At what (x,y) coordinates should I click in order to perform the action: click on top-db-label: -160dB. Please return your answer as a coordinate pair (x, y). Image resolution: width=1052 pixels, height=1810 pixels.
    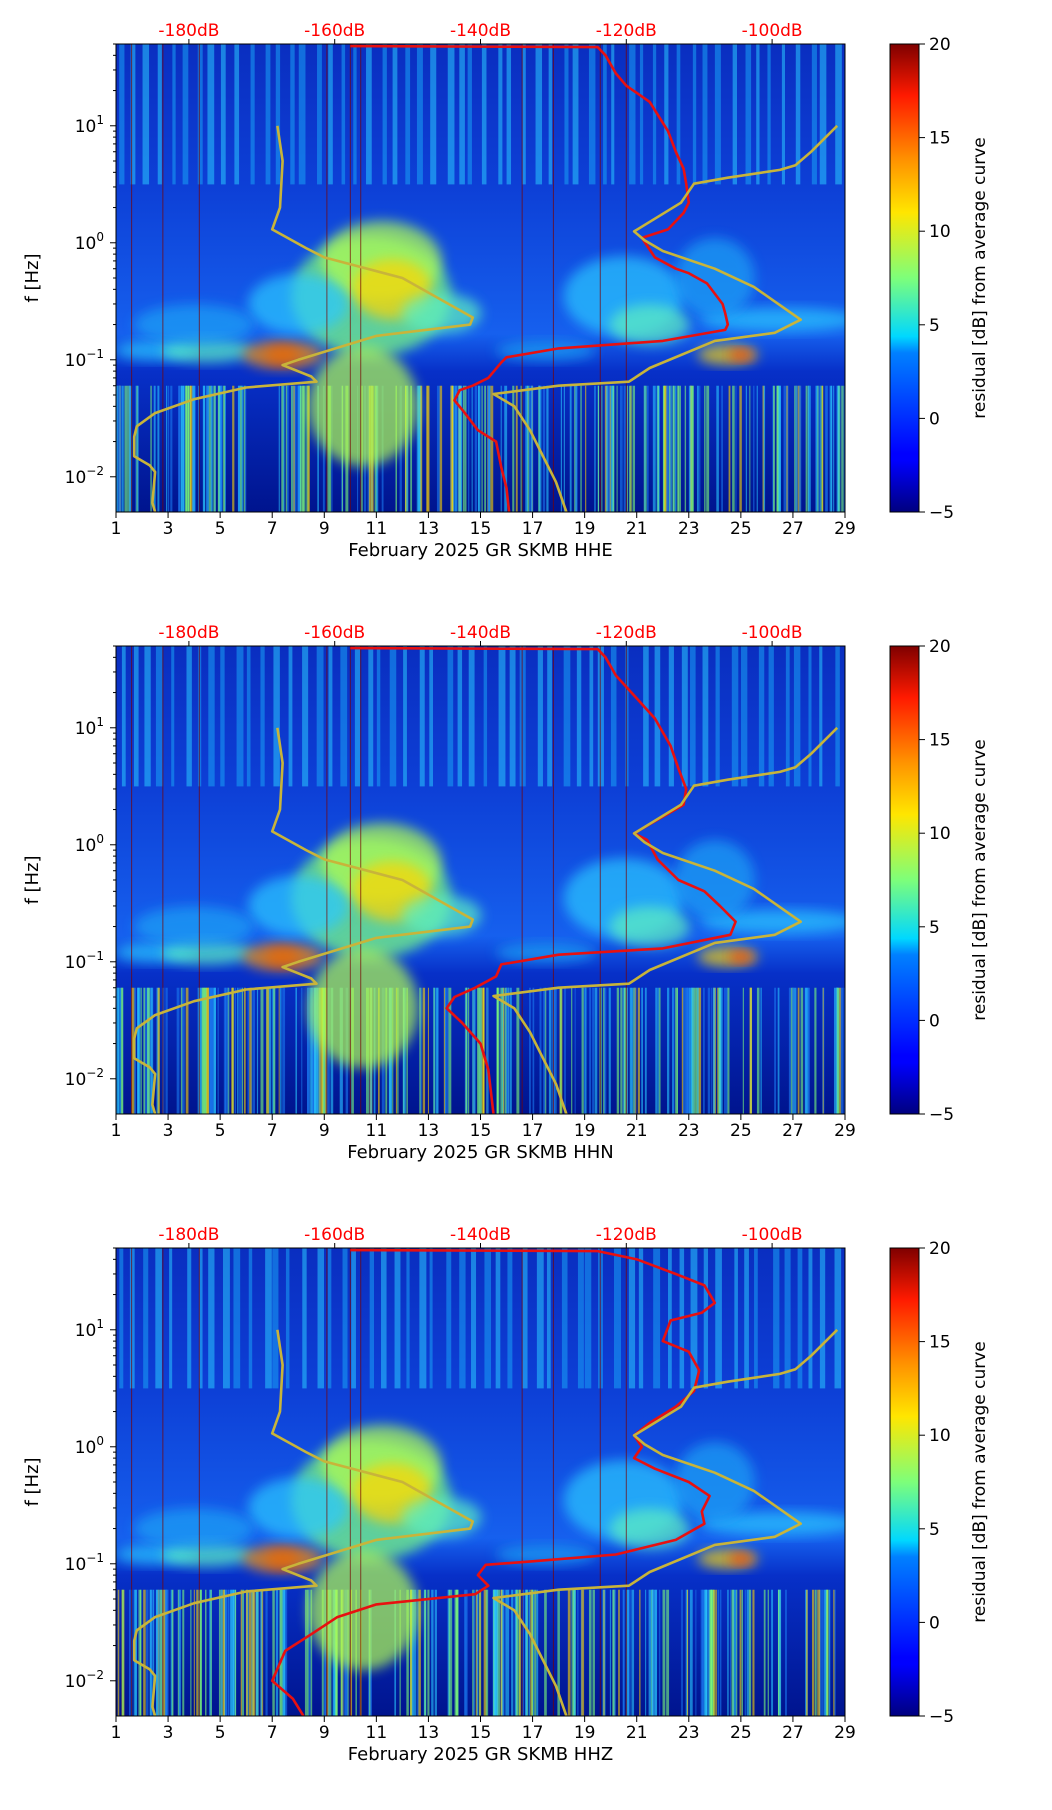
    Looking at the image, I should click on (334, 31).